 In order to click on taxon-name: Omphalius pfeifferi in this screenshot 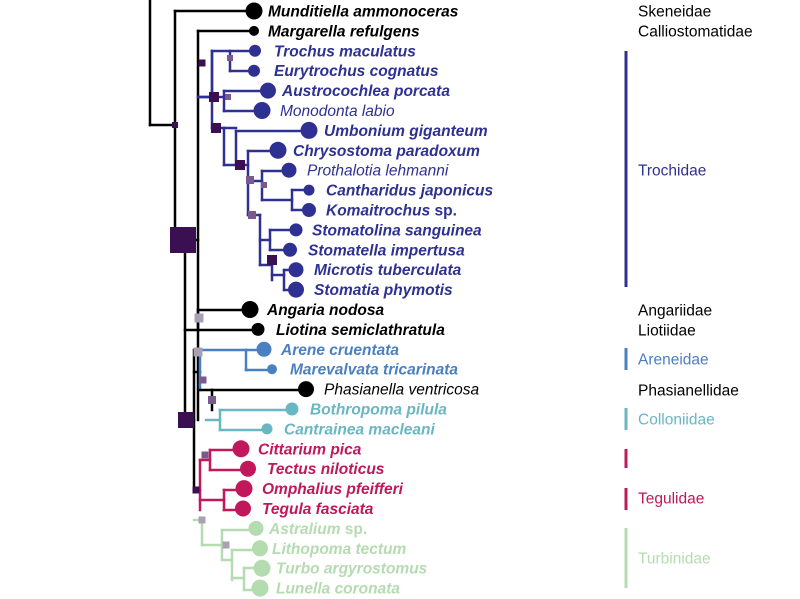, I will do `click(333, 489)`.